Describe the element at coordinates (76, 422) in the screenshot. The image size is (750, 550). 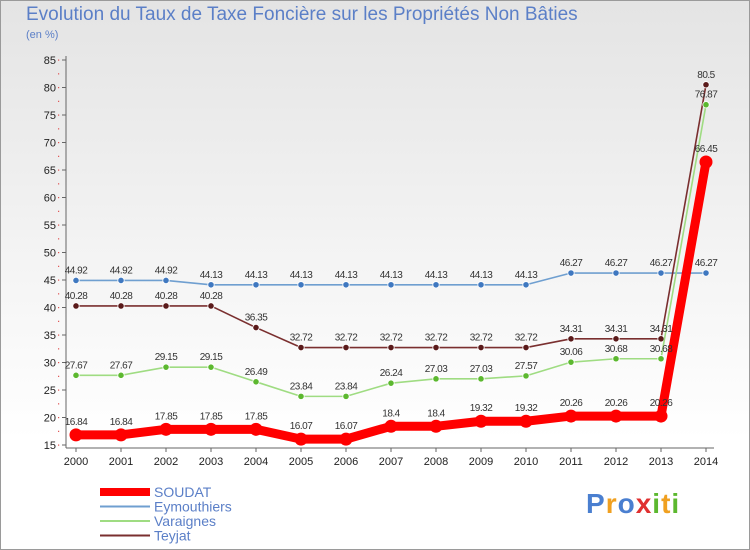
I see `data-label-soudat: 16.84` at that location.